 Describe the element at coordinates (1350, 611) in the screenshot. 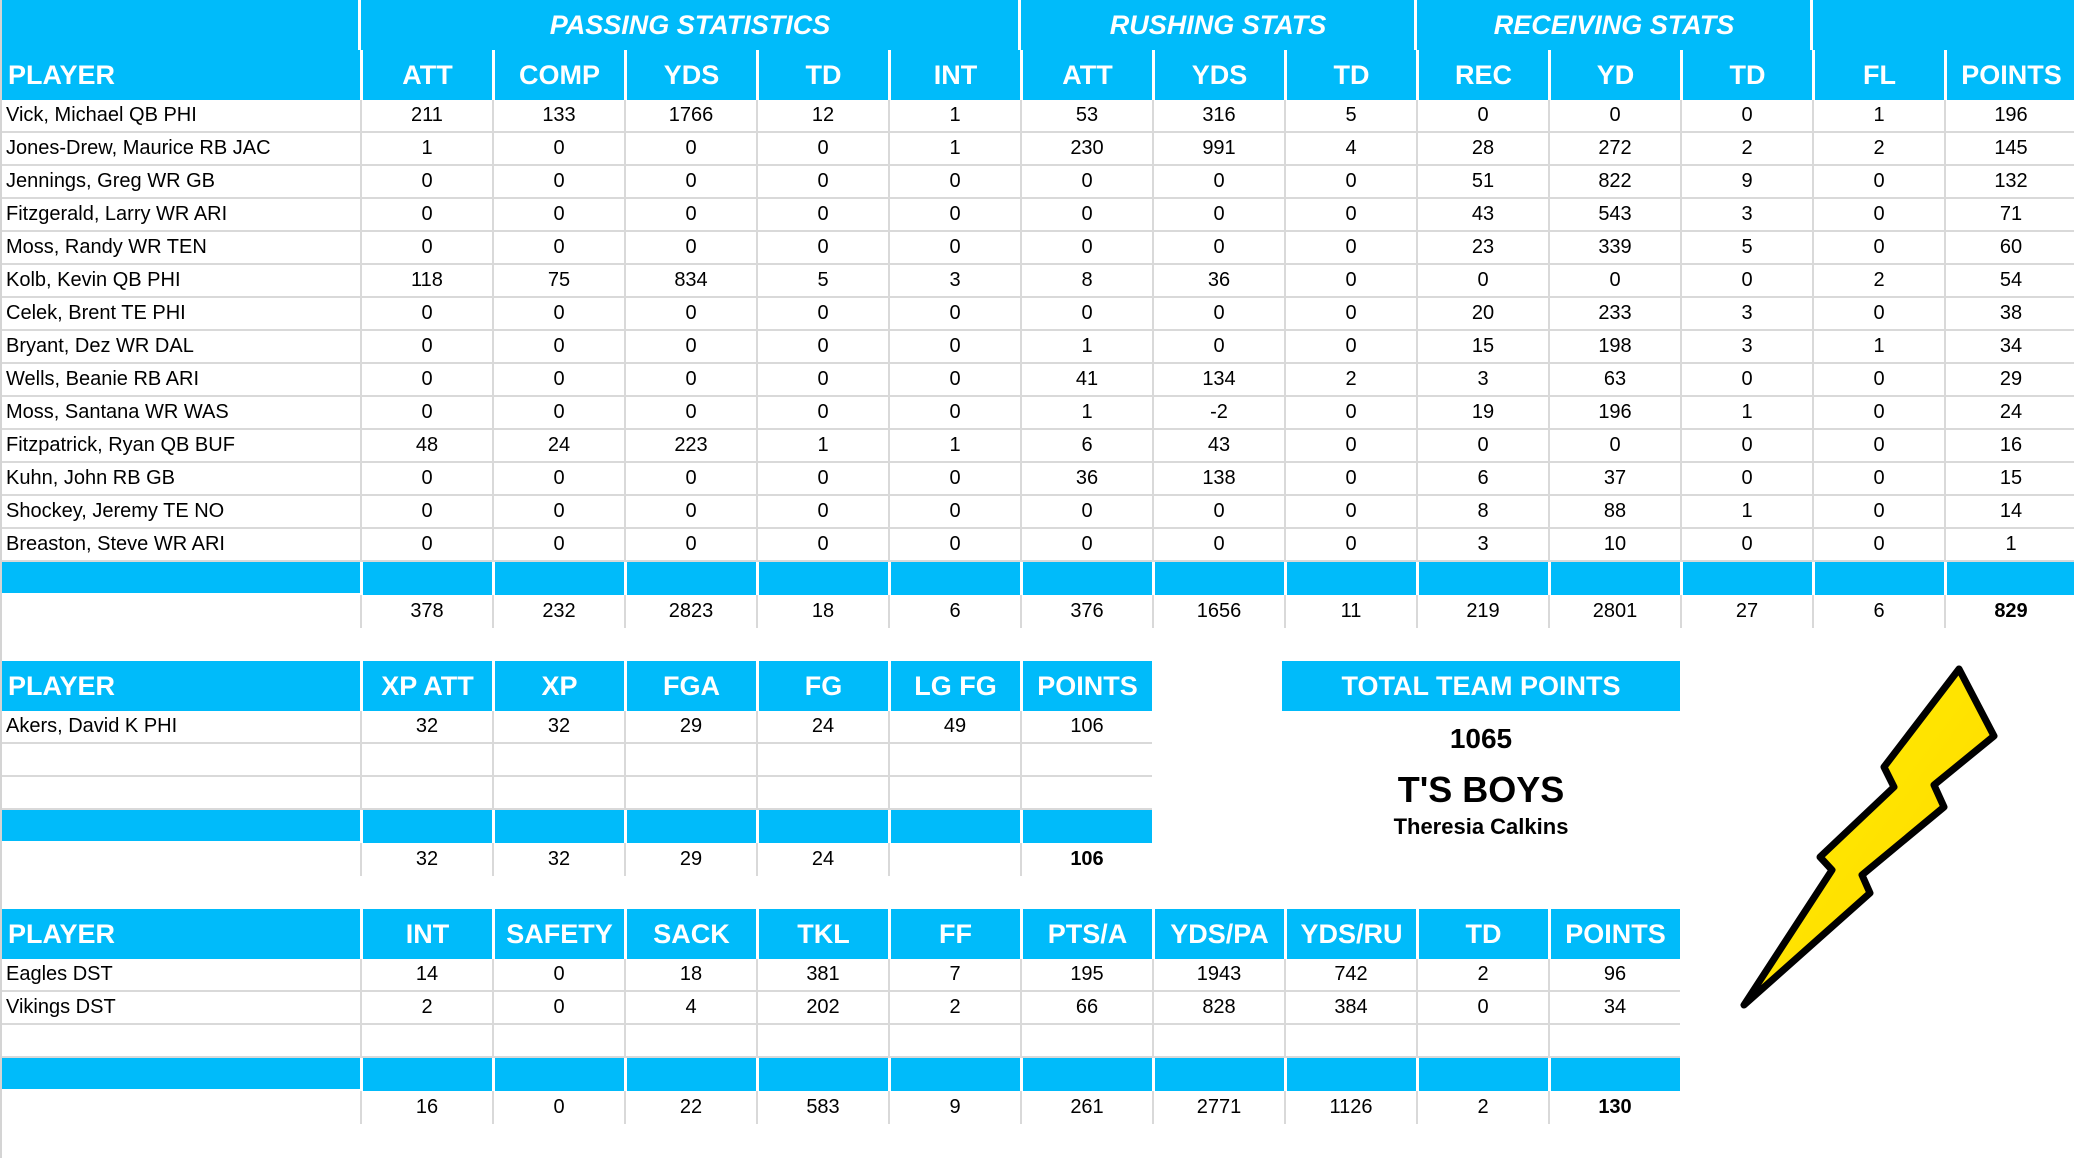

I see `total-rush-td: 11` at that location.